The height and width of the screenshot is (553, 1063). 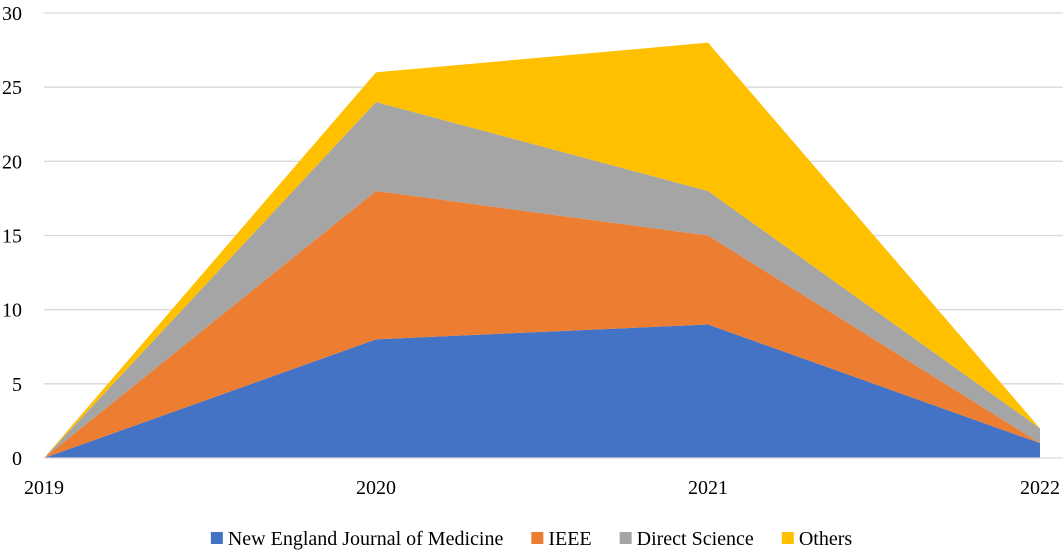 I want to click on legend-label: IEEE, so click(x=569, y=539).